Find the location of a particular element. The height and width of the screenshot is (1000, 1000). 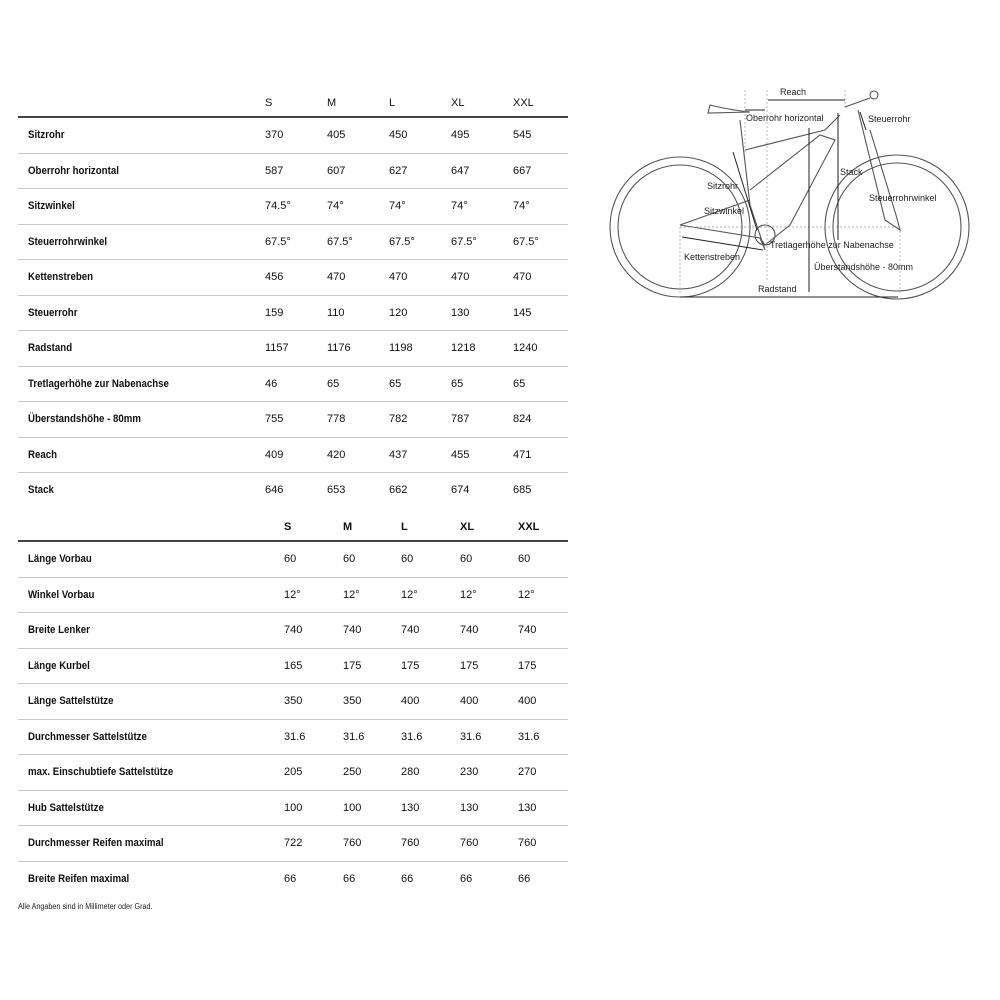

row-label: Sitzwinkel is located at coordinates (51, 206).